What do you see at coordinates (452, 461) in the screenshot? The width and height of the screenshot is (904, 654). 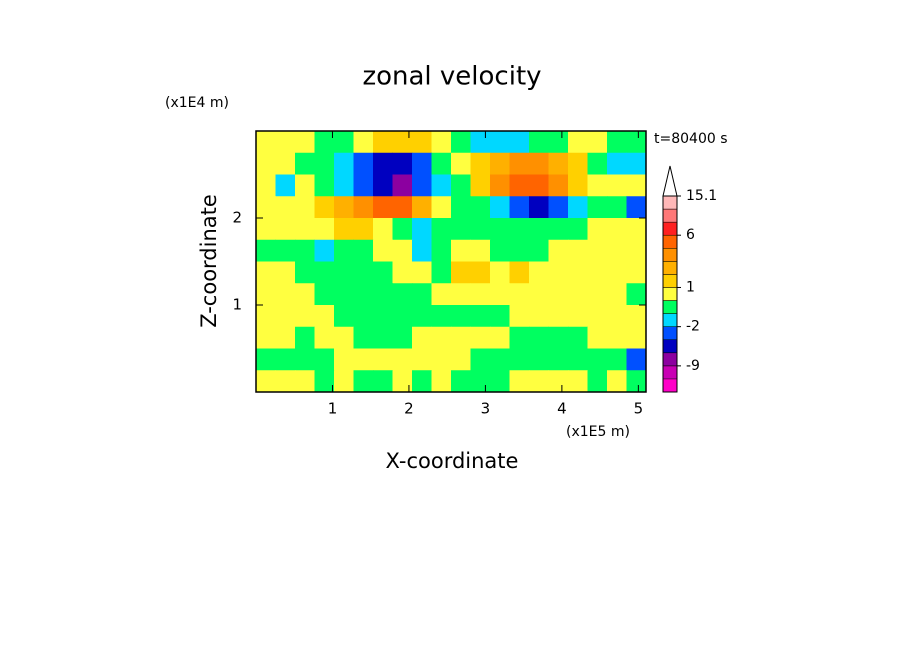 I see `x-axis-label: X-coordinate` at bounding box center [452, 461].